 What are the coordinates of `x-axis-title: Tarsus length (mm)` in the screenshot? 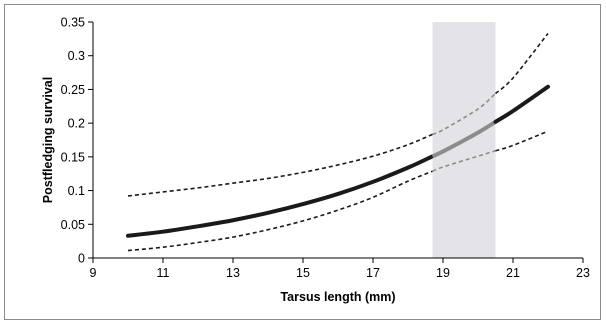 It's located at (337, 297).